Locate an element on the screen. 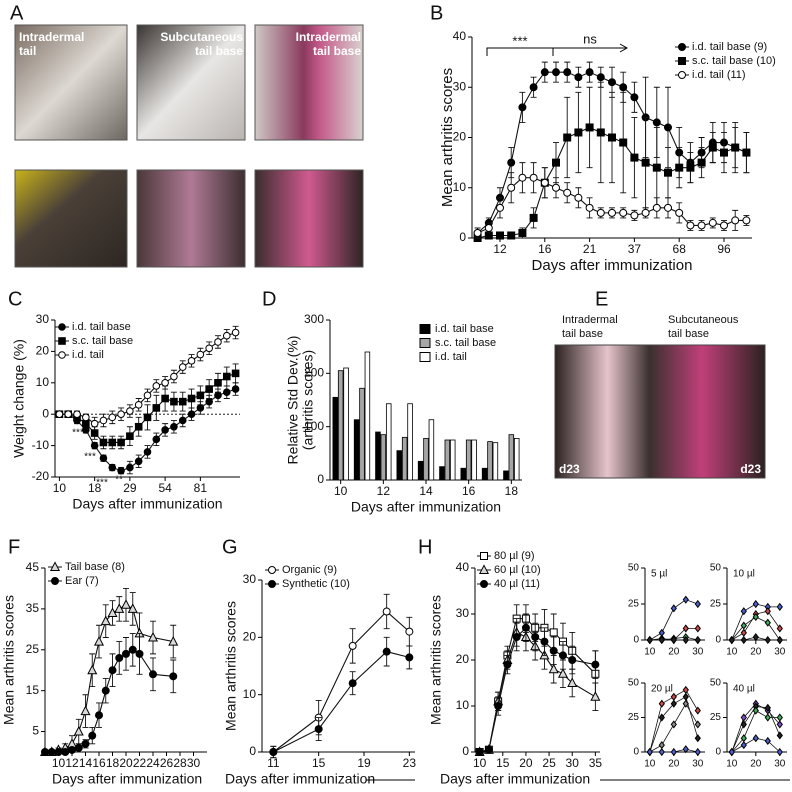 This screenshot has height=792, width=792. legend-label: i.d. tail is located at coordinates (451, 357).